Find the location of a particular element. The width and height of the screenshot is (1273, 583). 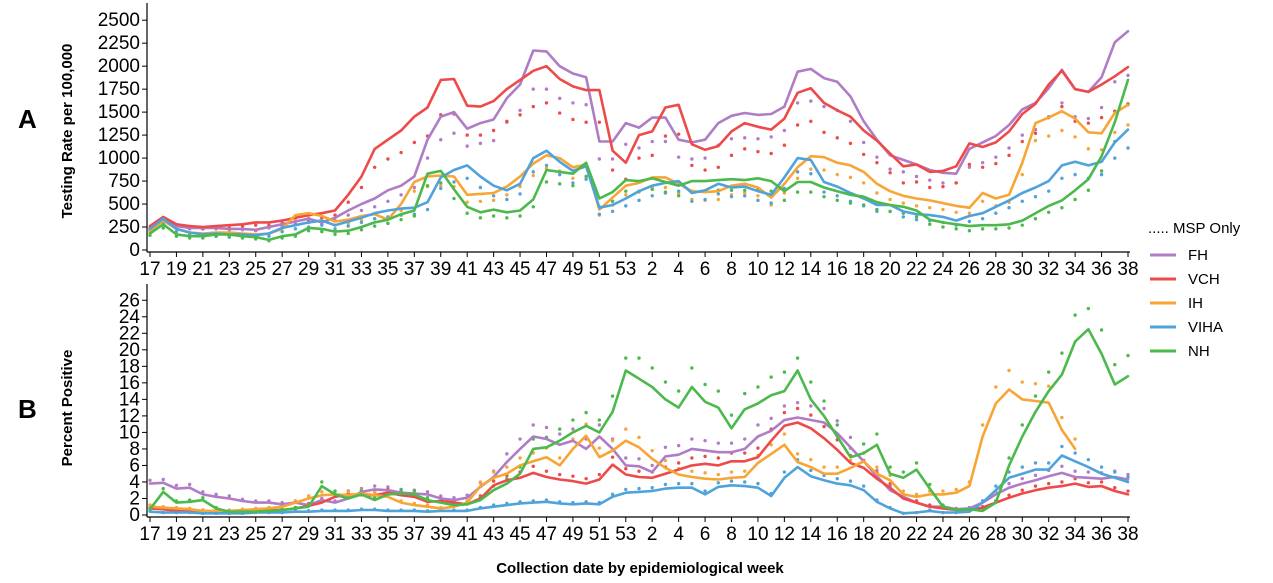

x-tick-label-a: 28 is located at coordinates (995, 269).